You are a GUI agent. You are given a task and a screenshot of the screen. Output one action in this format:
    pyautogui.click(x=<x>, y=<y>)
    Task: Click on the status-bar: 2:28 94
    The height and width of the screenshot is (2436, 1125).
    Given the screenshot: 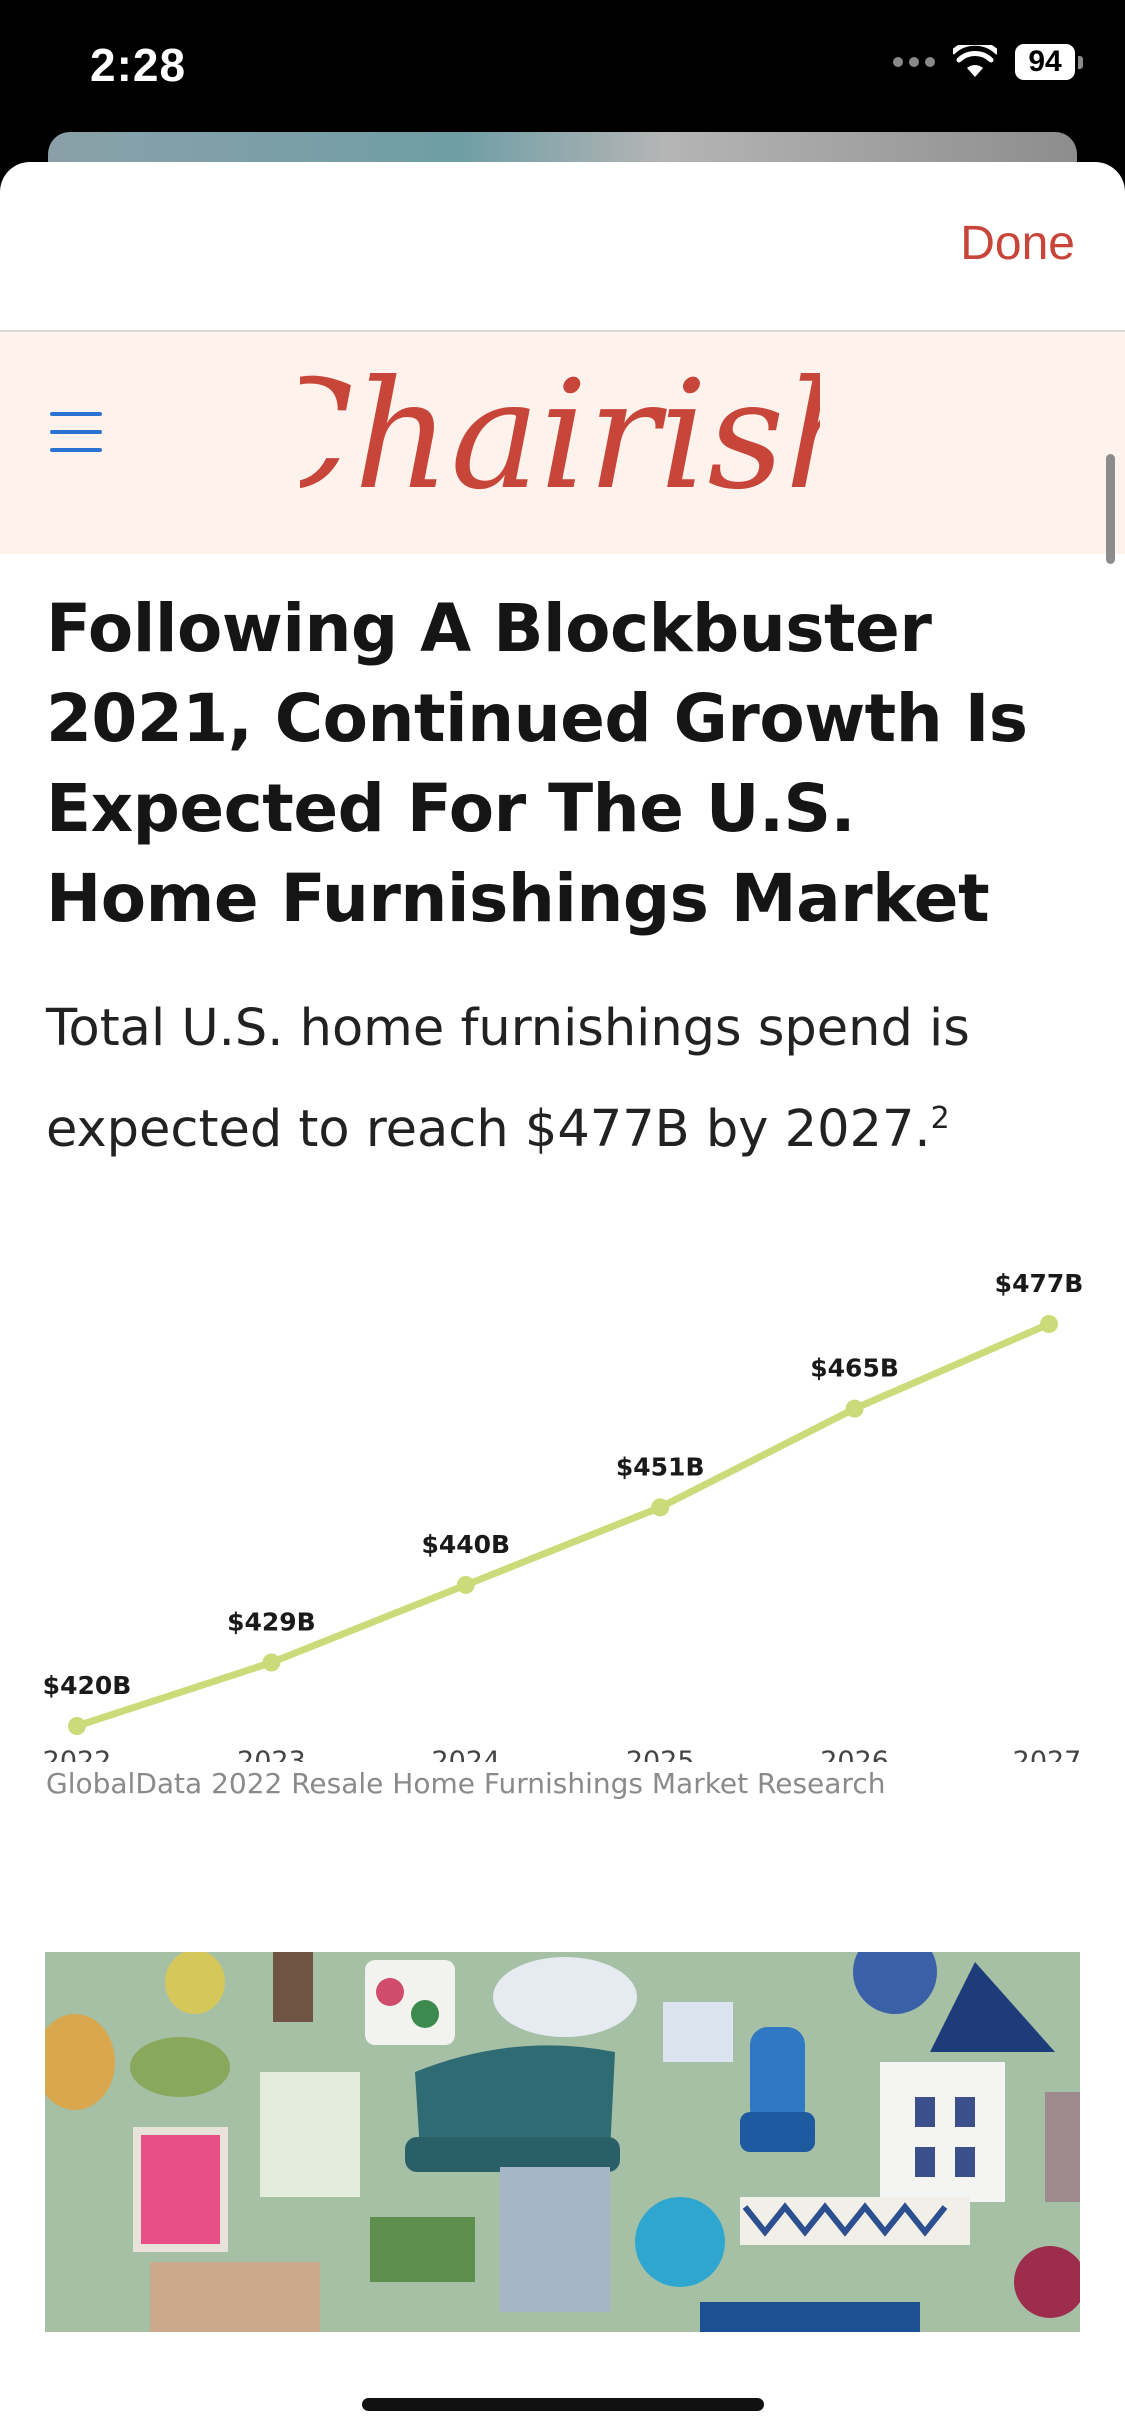 What is the action you would take?
    pyautogui.click(x=562, y=70)
    